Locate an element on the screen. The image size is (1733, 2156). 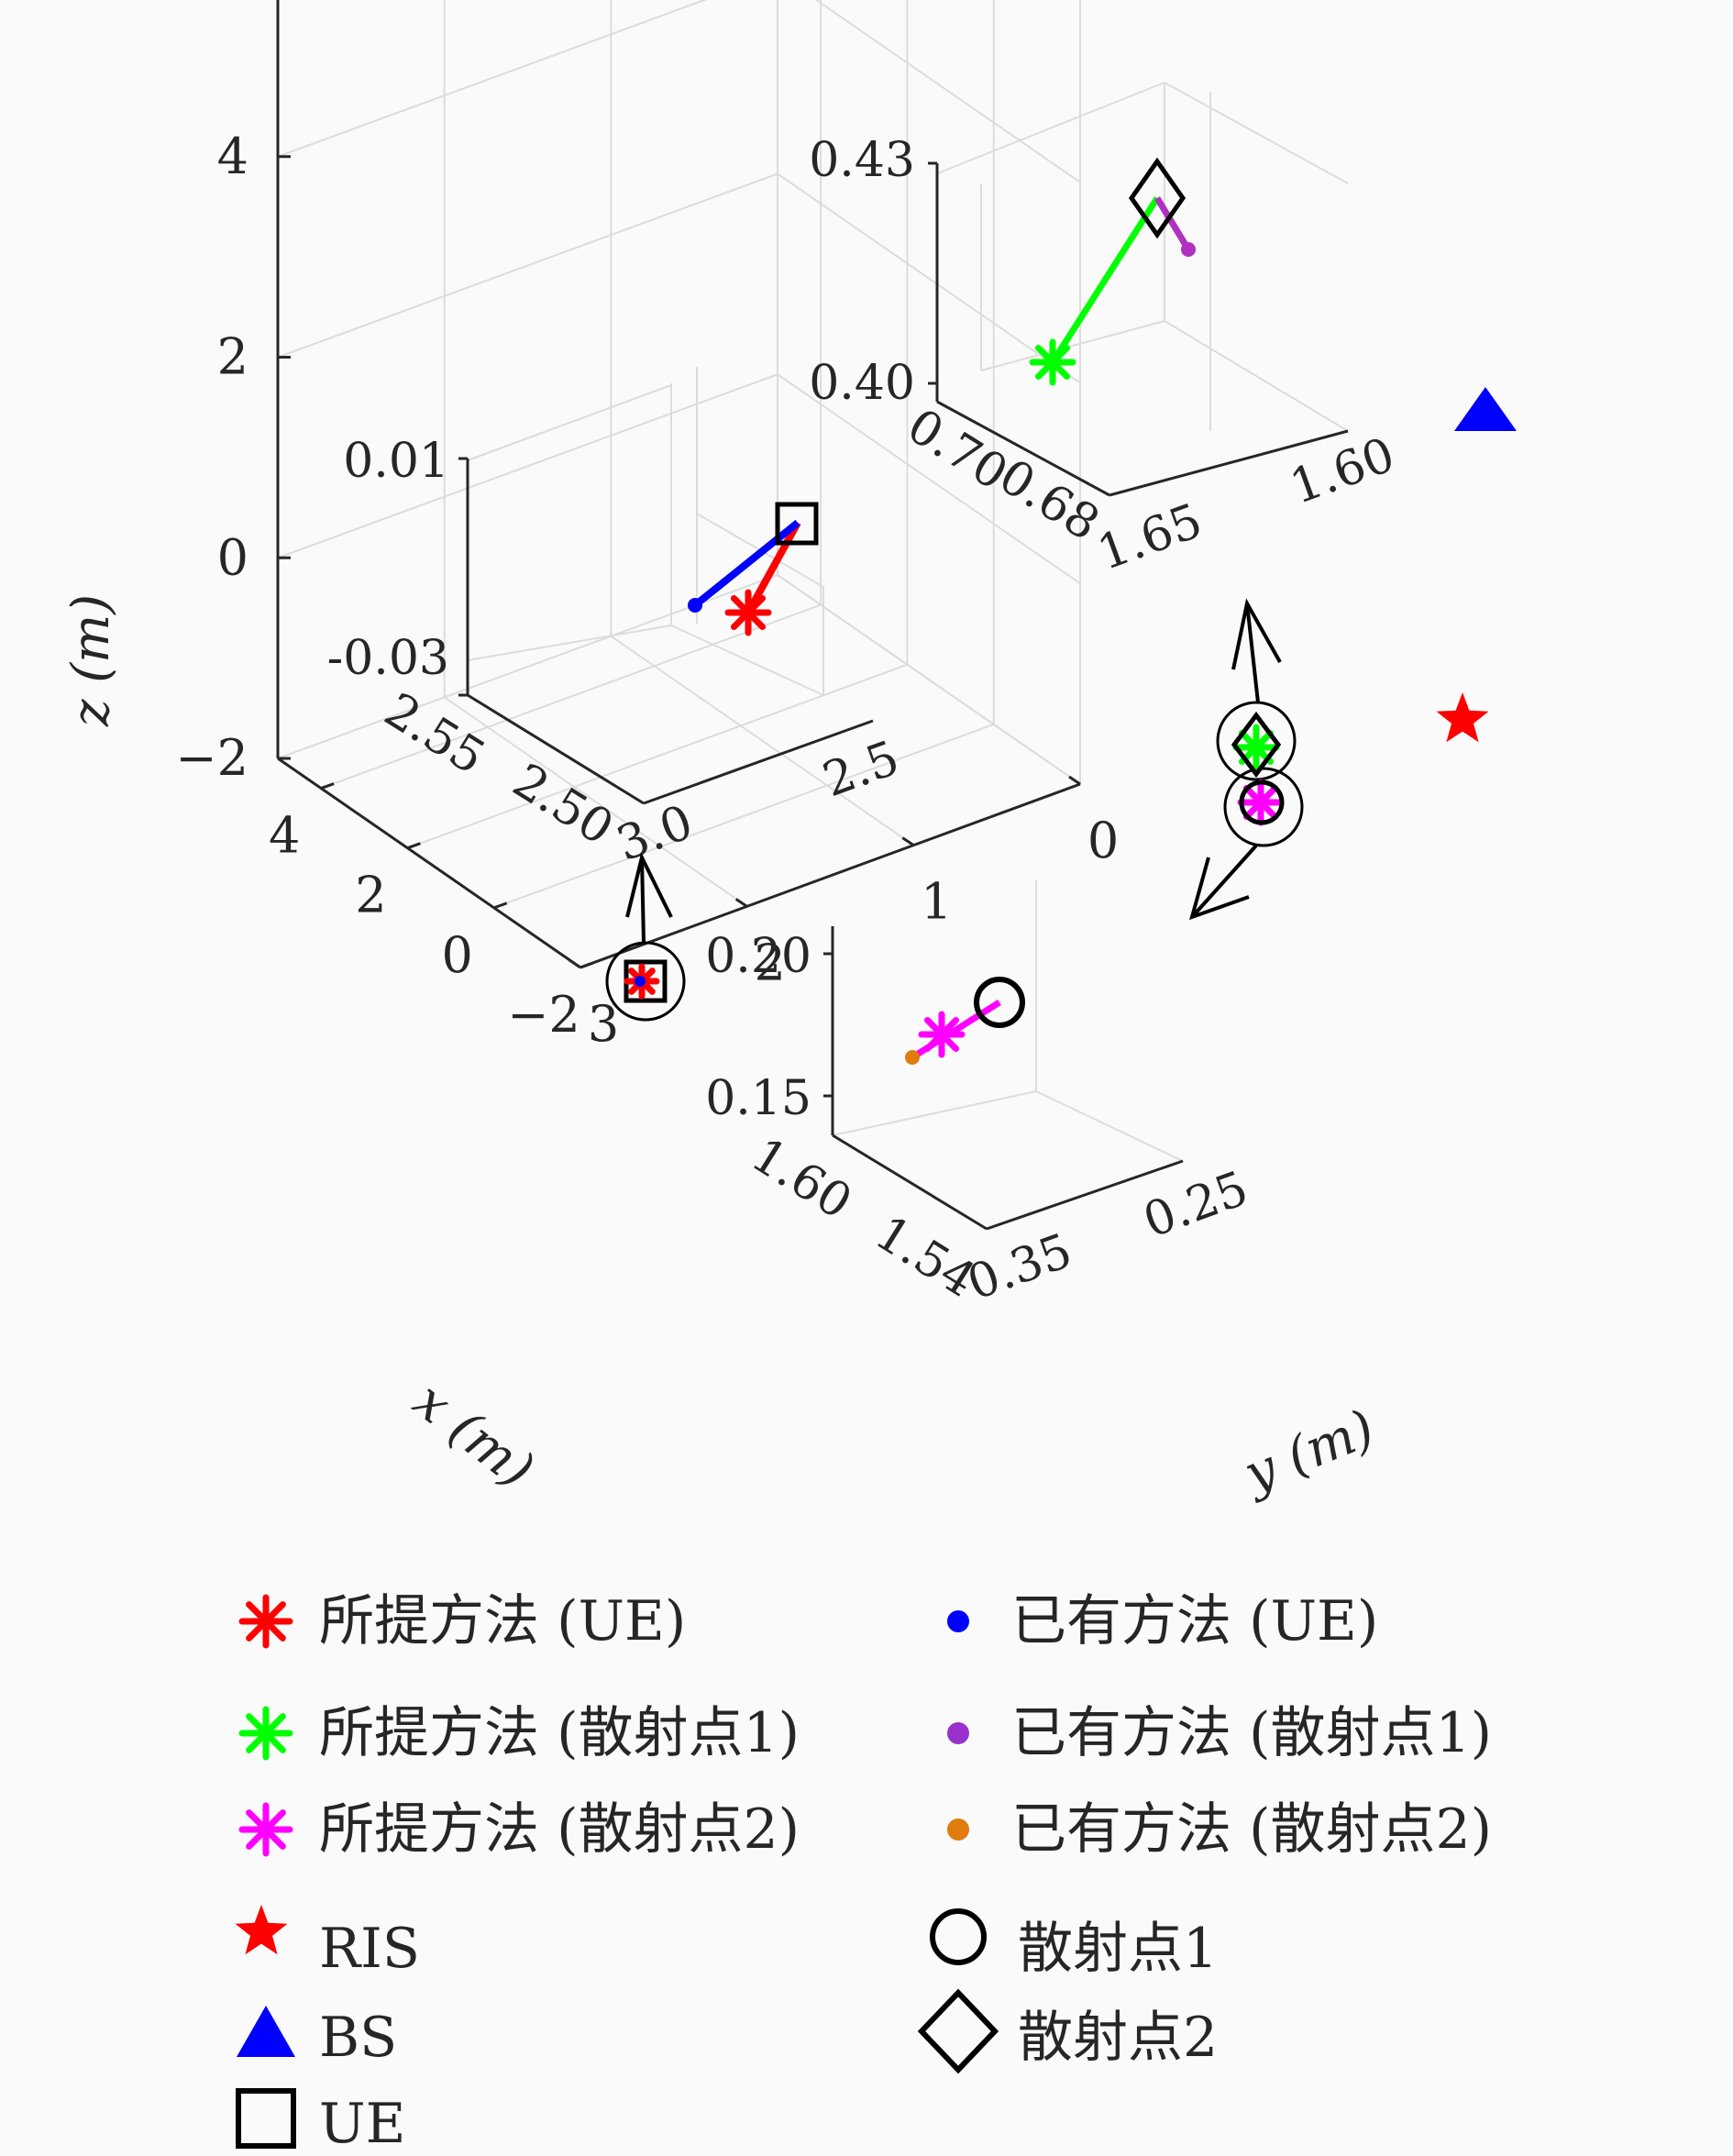
inset-s1-ytick-1: 0.25 is located at coordinates (1196, 1205).